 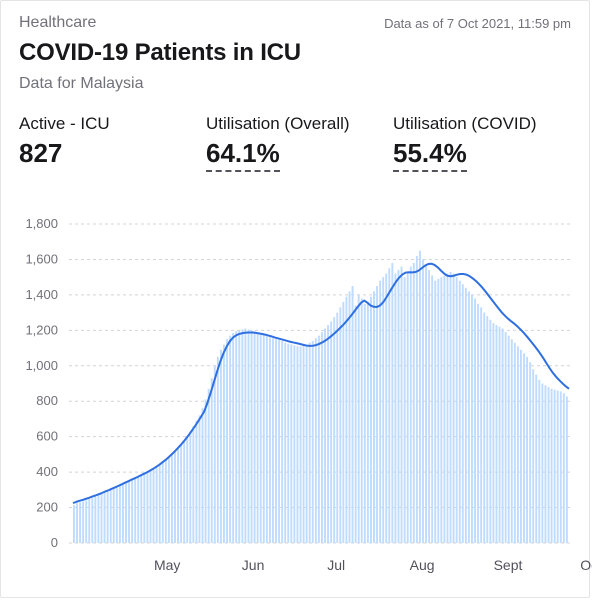 I want to click on stat-utilisation-overall: Utilisation (Overall) 64.1%, so click(x=278, y=143).